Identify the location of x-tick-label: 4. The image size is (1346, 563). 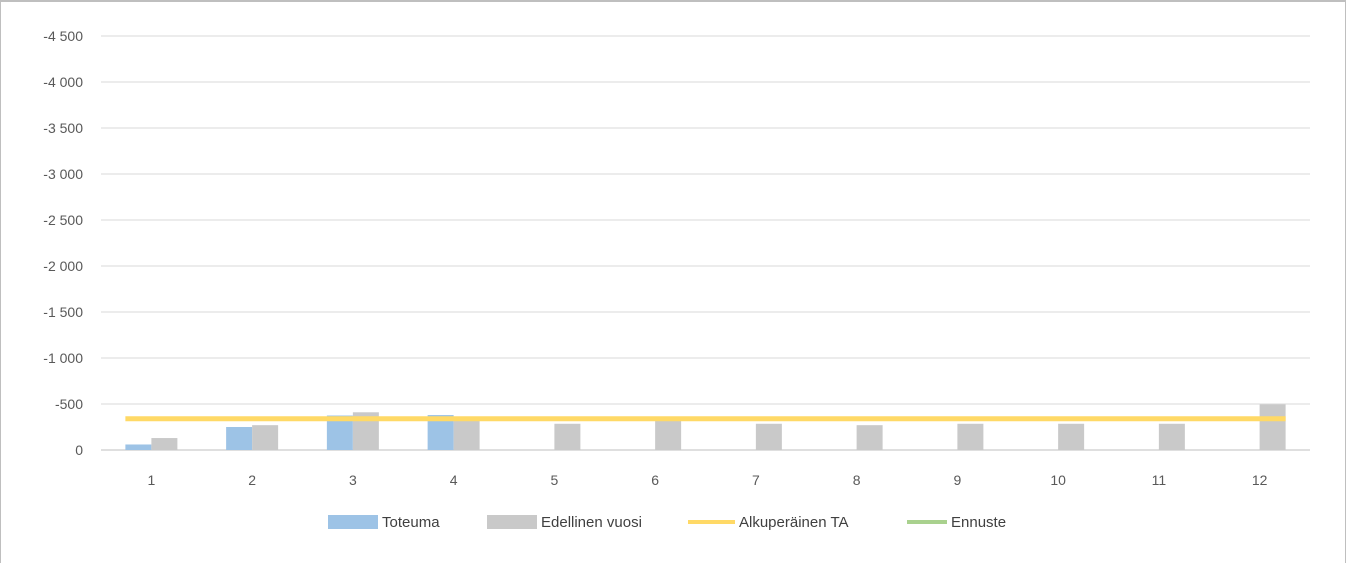
(454, 480).